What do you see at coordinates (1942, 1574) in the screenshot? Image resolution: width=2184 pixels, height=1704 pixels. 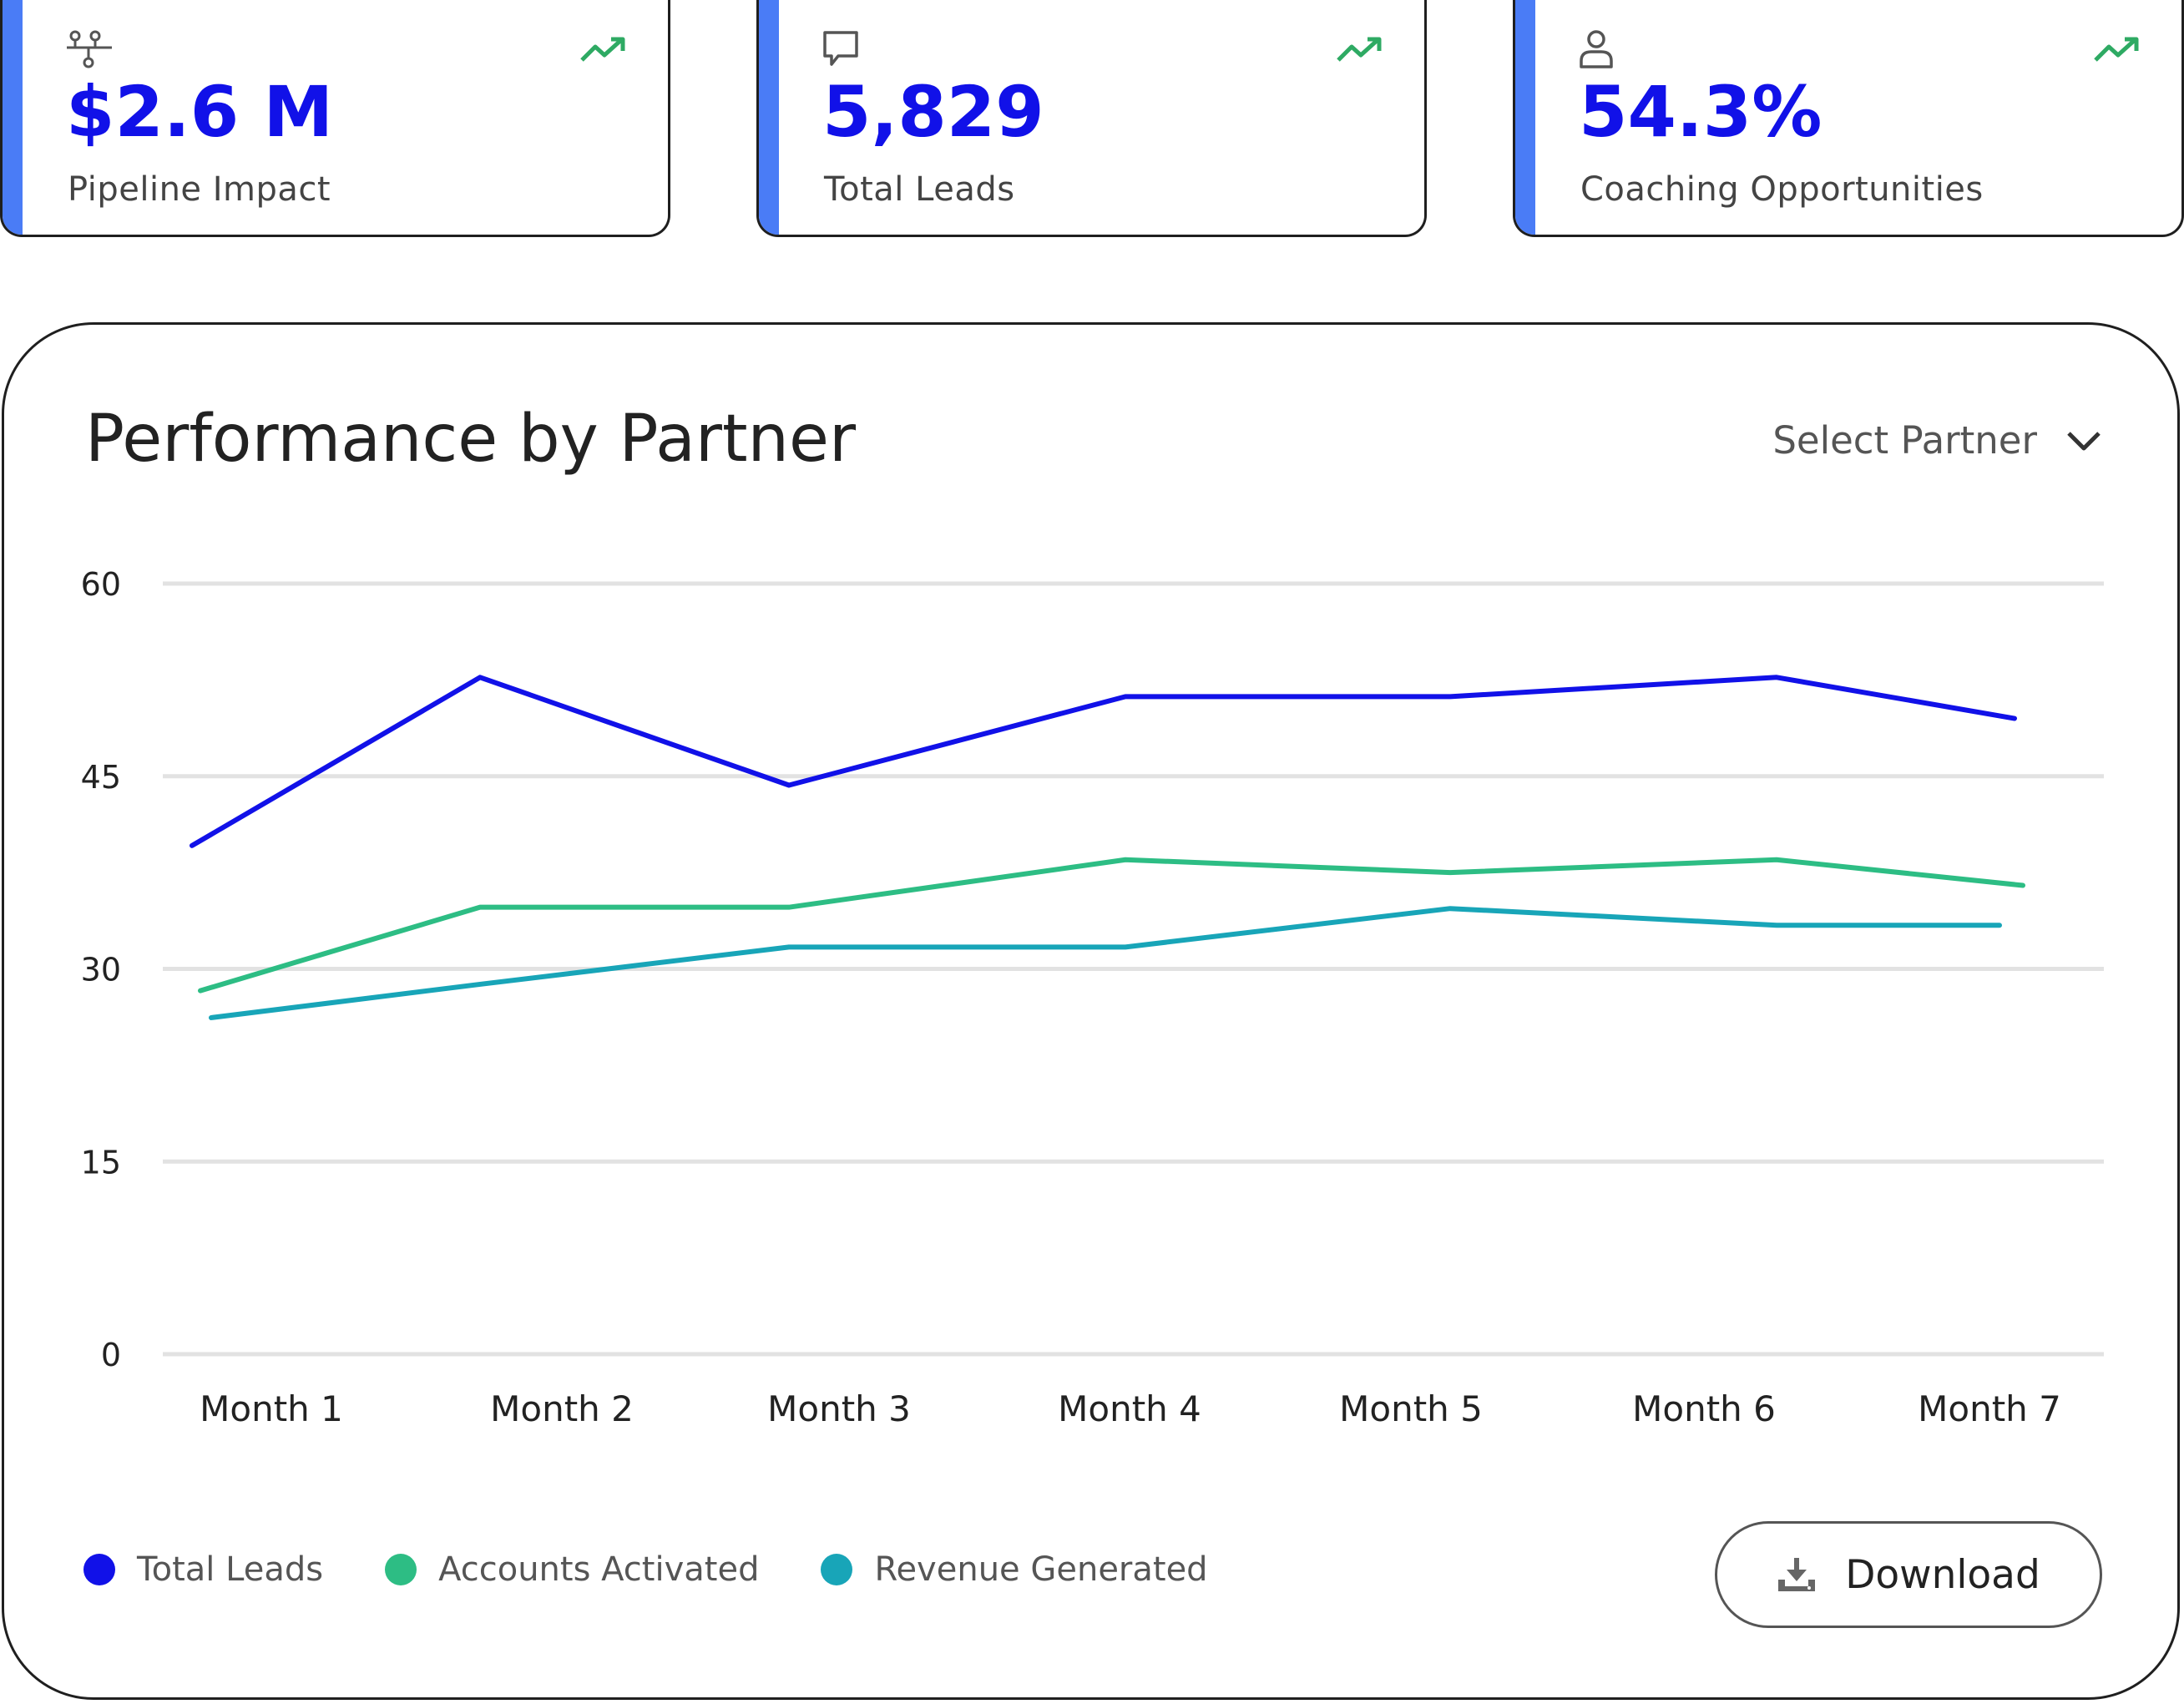 I see `download-label: Download` at bounding box center [1942, 1574].